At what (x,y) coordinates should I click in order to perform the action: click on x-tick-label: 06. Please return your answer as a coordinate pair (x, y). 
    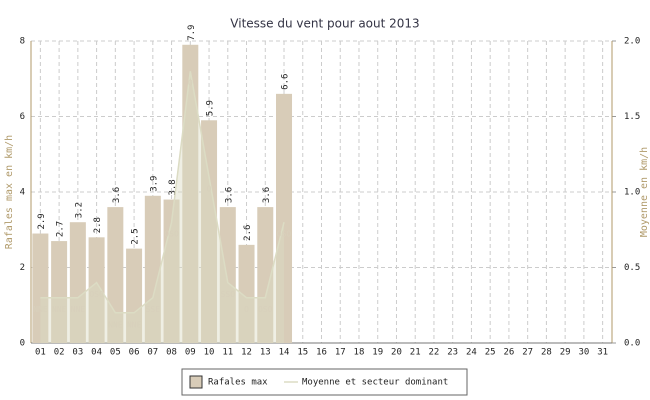
    Looking at the image, I should click on (134, 353).